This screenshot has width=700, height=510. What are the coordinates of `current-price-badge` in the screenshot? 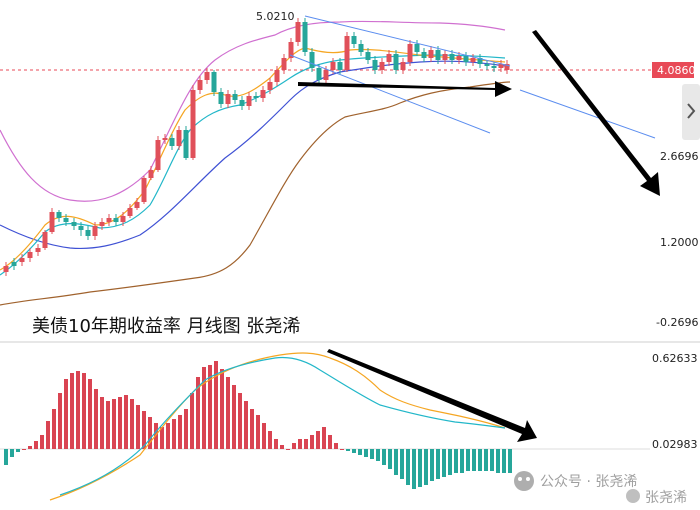 It's located at (673, 70).